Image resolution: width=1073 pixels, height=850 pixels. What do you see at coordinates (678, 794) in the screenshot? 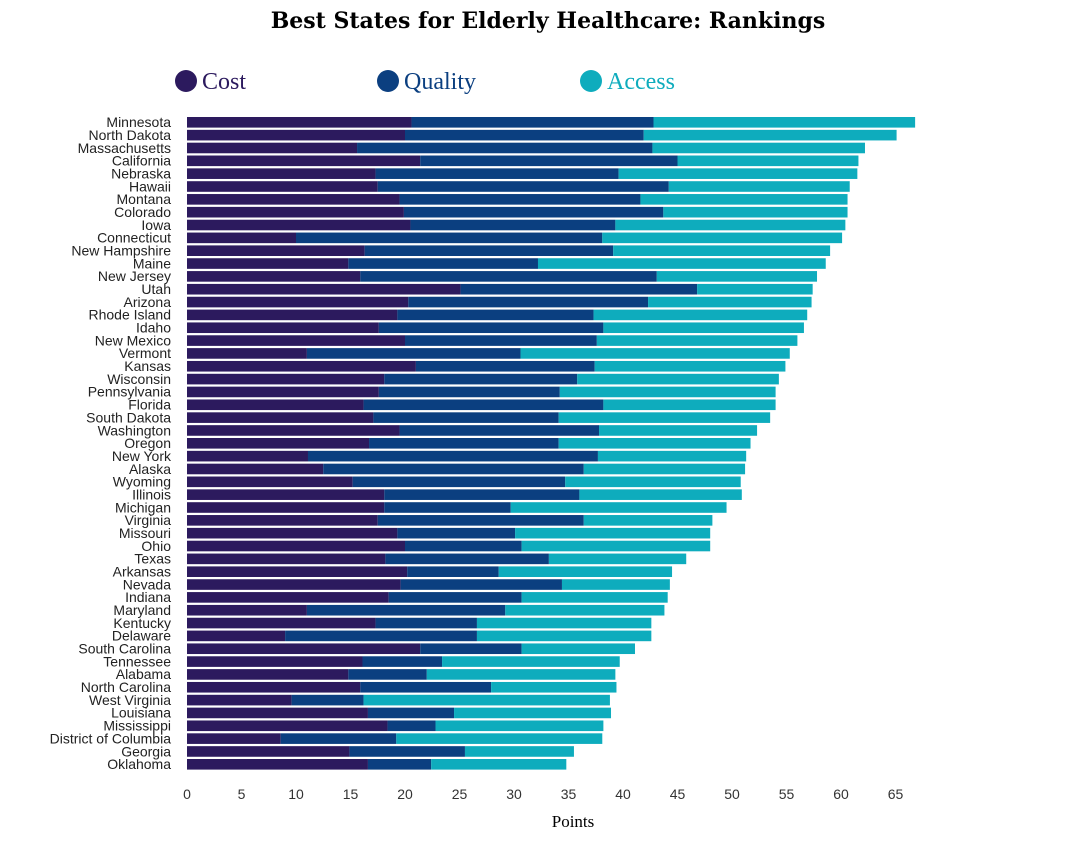
I see `x-tick-label: 45` at bounding box center [678, 794].